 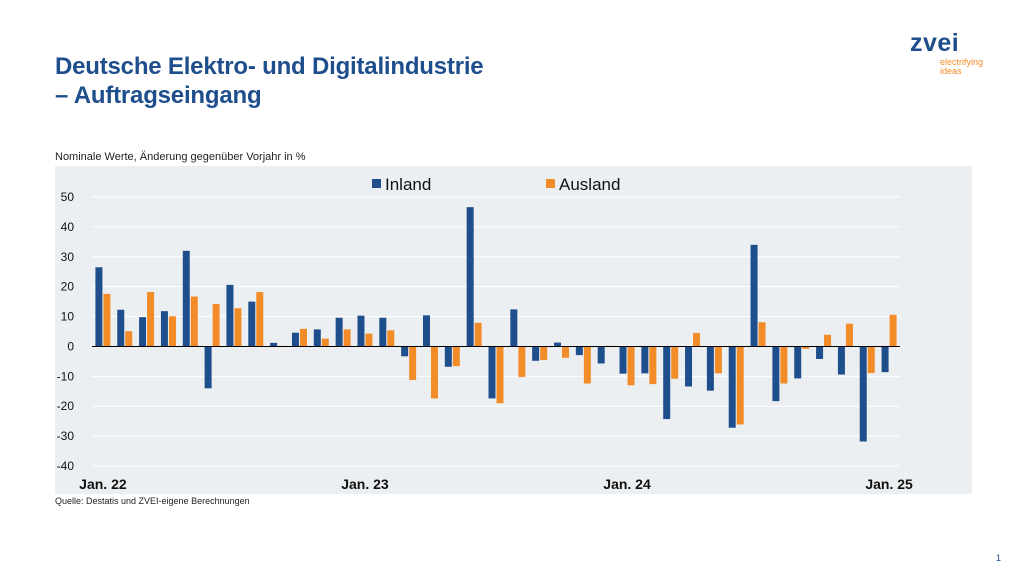 I want to click on y-tick-label: 10, so click(x=68, y=317).